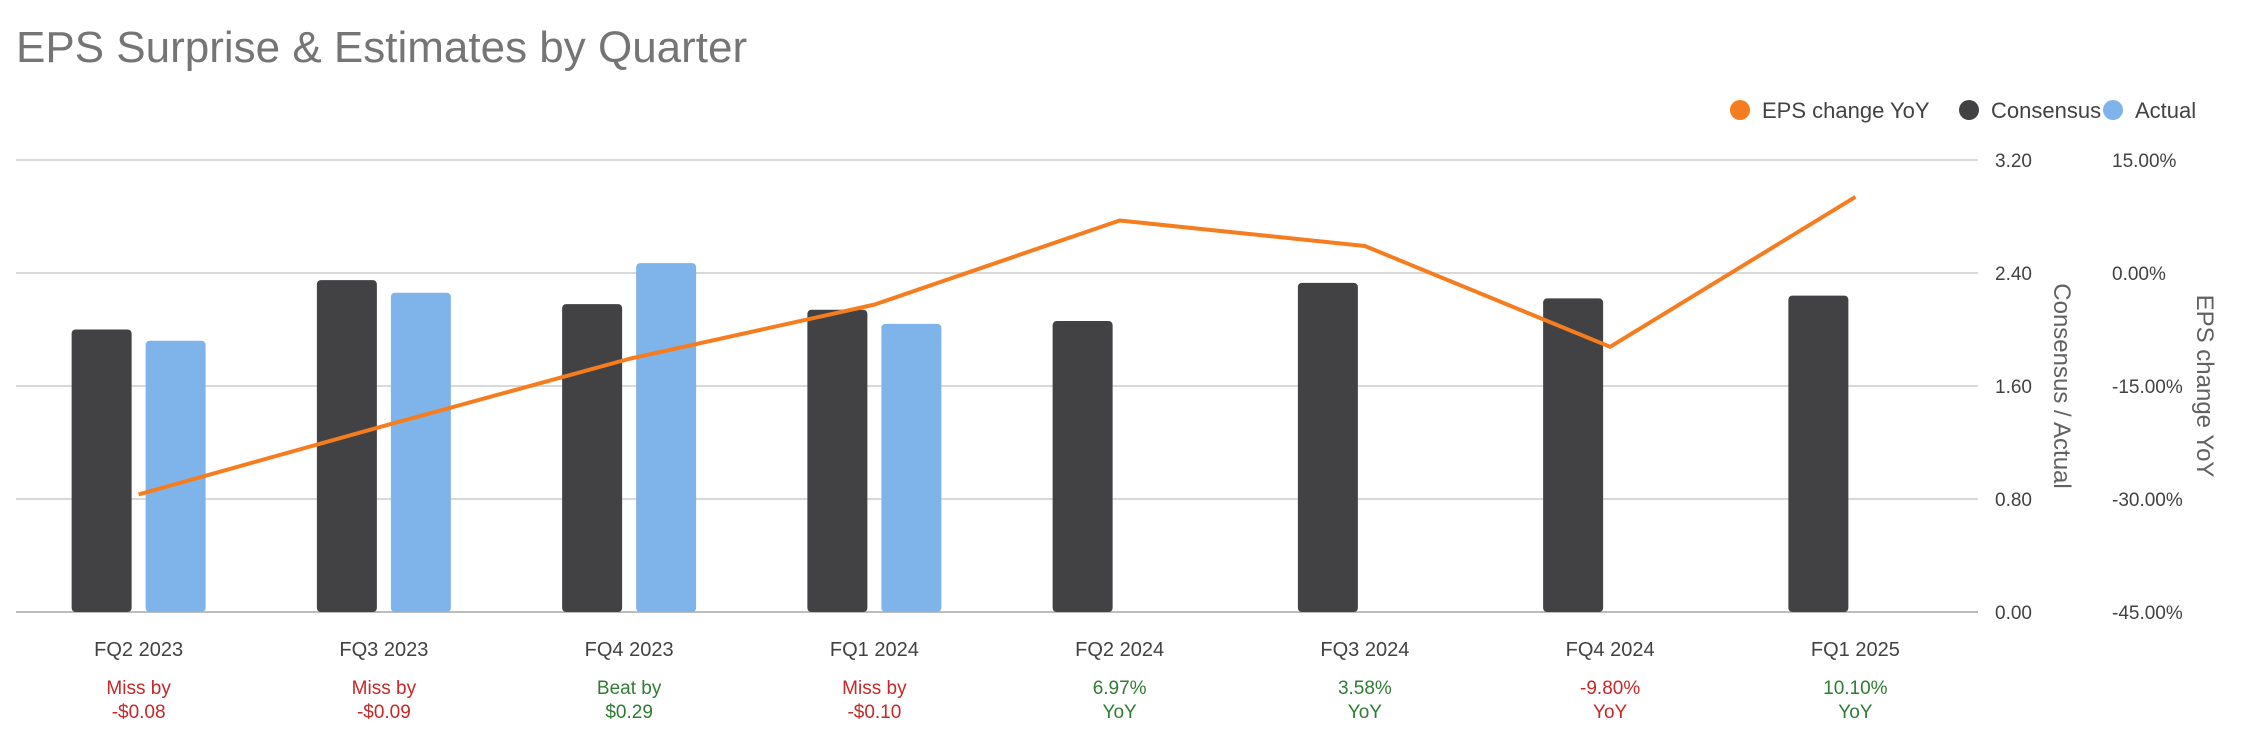 The image size is (2260, 743). I want to click on legend-item-consensus: Consensus, so click(2030, 110).